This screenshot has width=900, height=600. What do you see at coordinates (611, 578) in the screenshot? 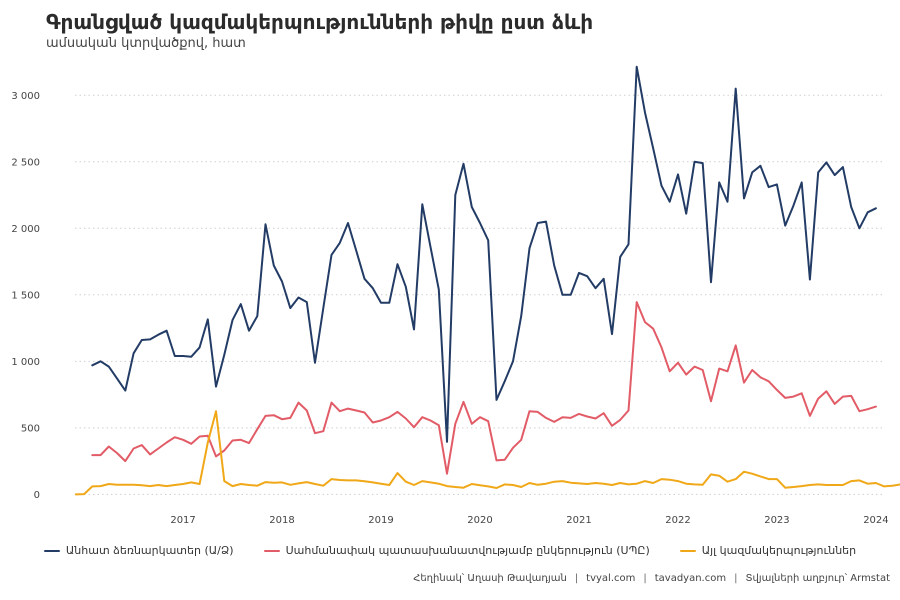
I see `footer-site-tvyal: tvyal.com` at bounding box center [611, 578].